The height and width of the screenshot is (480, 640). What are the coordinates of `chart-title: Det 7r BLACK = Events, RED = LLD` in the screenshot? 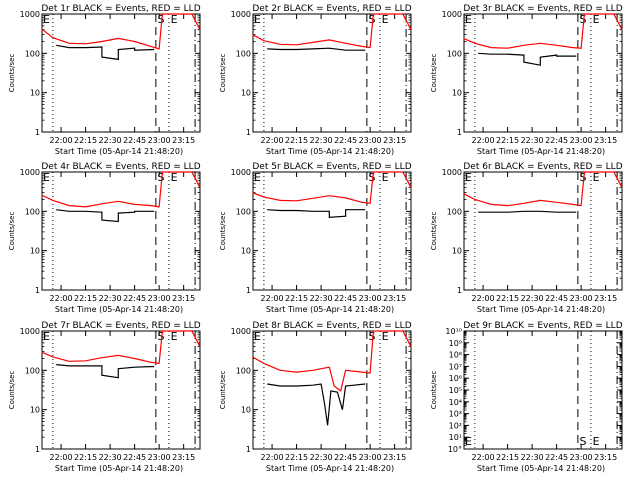 It's located at (120, 326).